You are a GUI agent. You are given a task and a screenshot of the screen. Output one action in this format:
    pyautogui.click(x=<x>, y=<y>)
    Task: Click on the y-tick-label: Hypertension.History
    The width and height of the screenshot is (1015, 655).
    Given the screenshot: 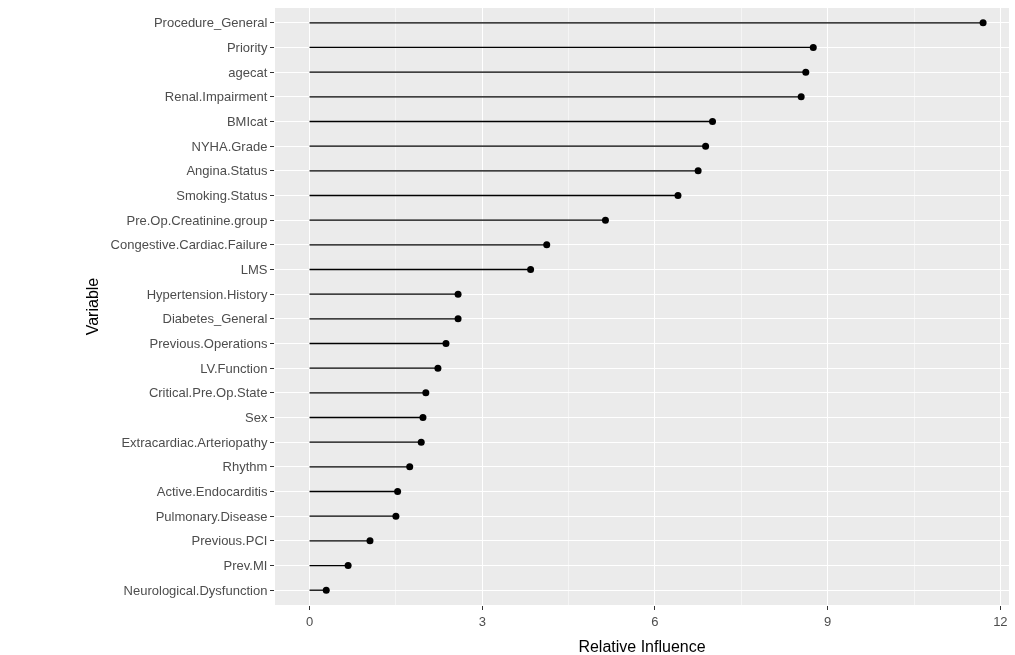 What is the action you would take?
    pyautogui.click(x=207, y=294)
    